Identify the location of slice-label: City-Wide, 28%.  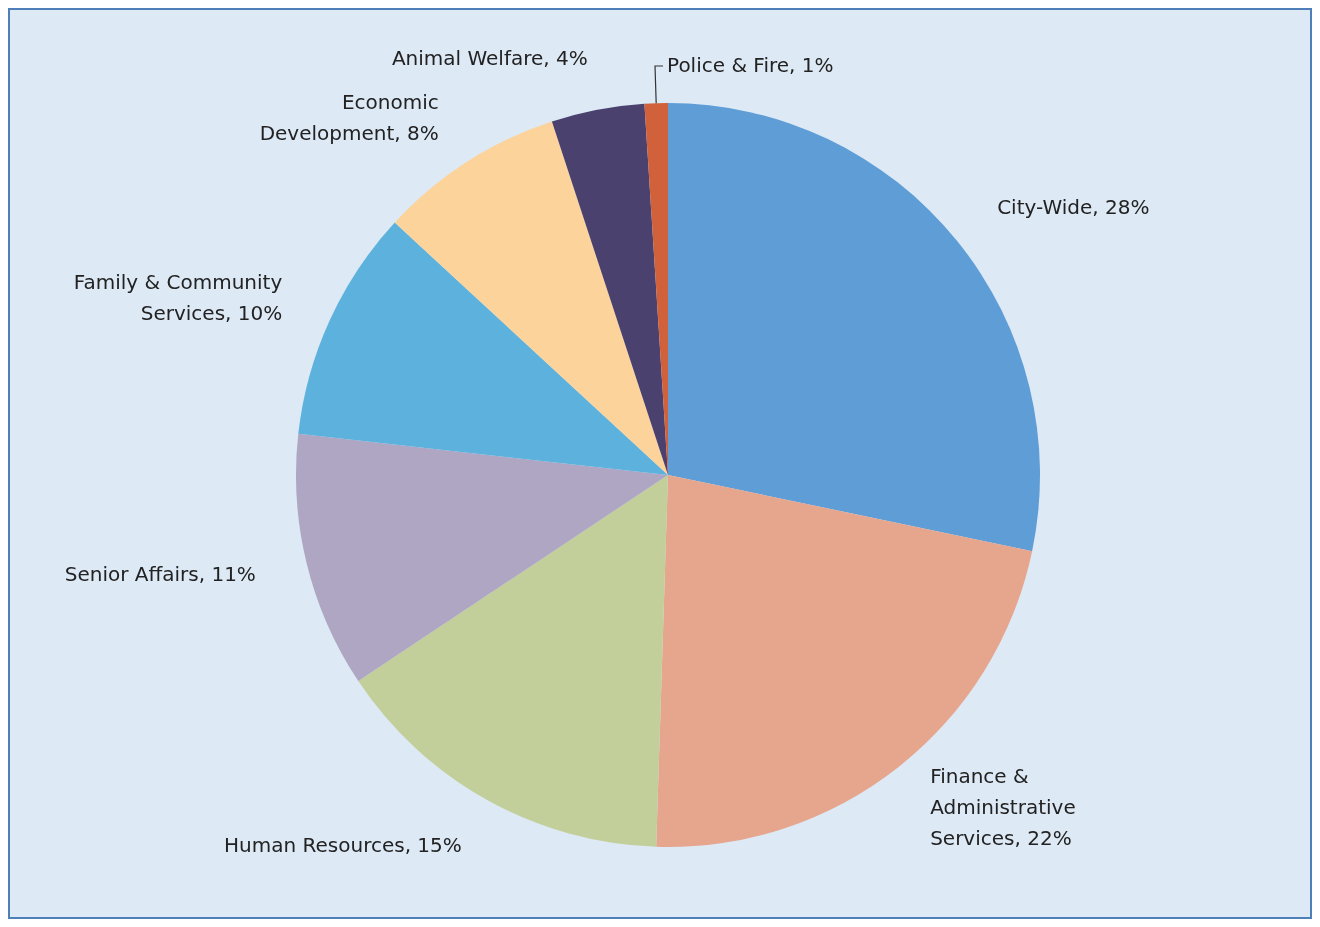
(1073, 206).